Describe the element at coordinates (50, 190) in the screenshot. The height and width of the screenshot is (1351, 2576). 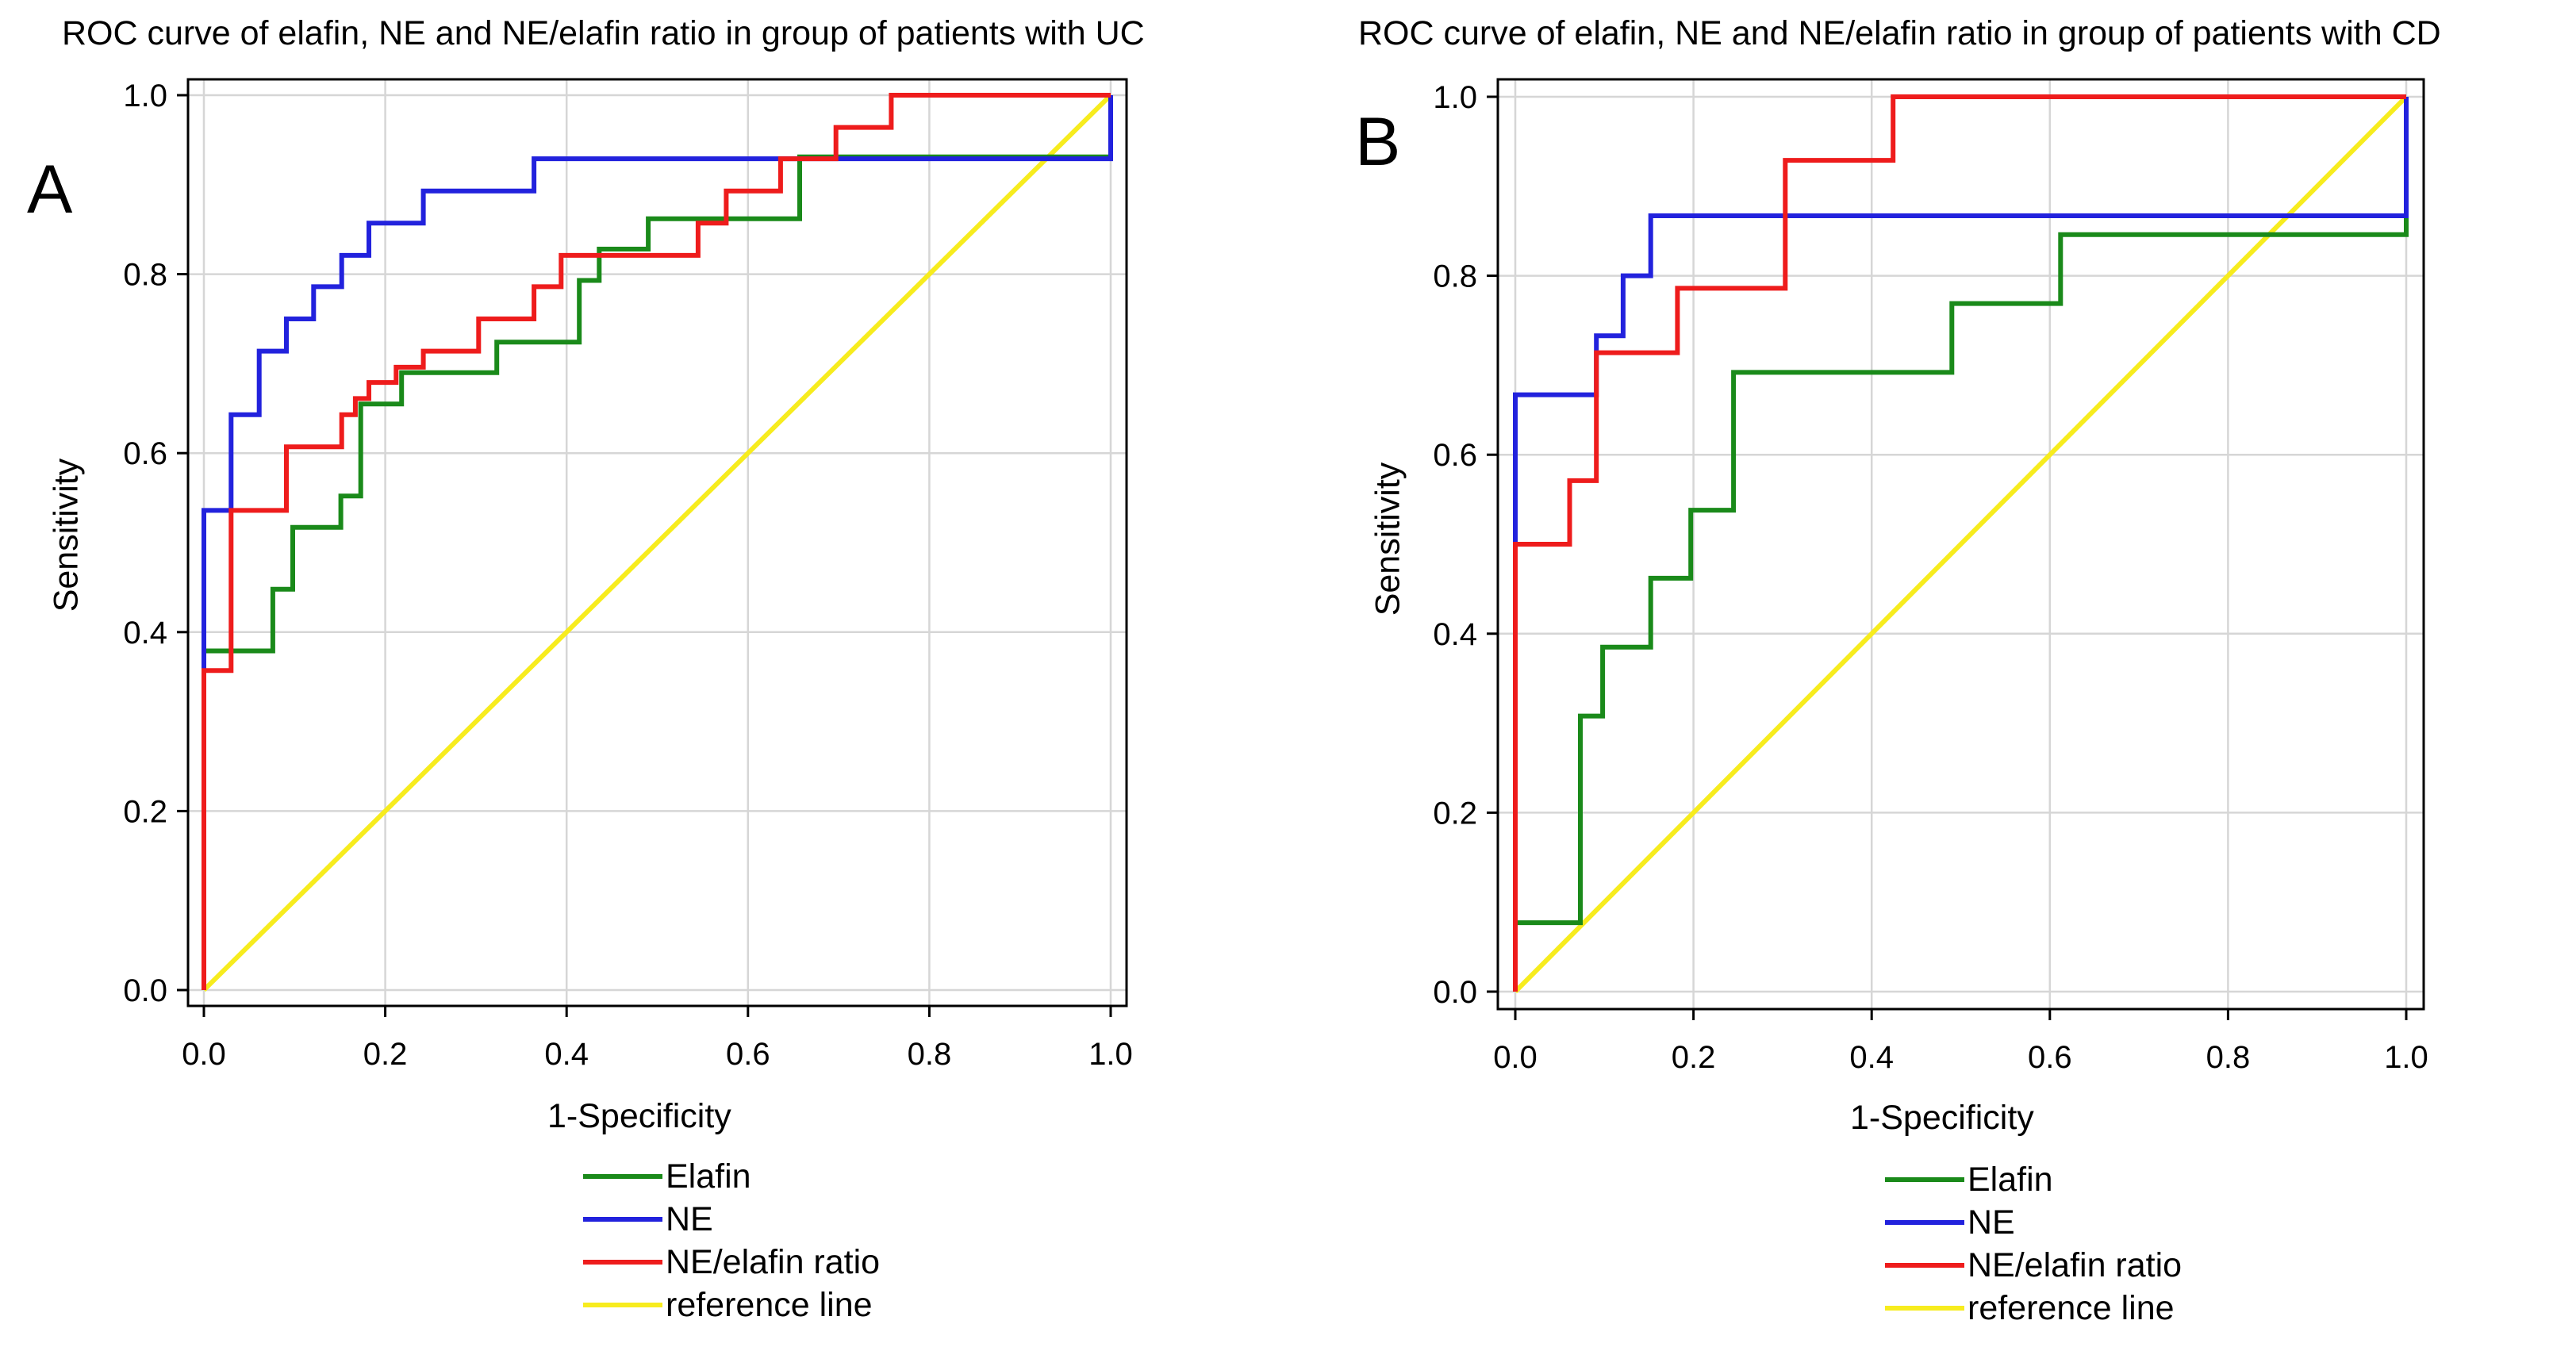
I see `panel-label: A` at that location.